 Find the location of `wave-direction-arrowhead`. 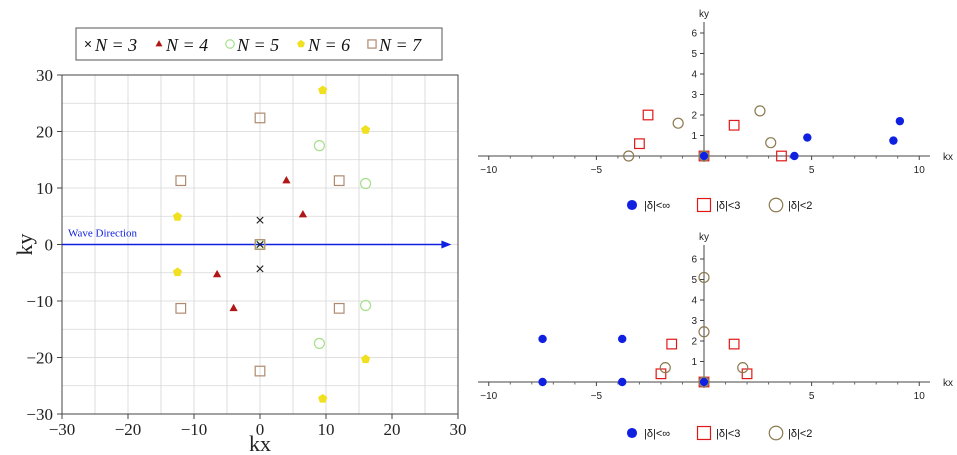

wave-direction-arrowhead is located at coordinates (446, 244).